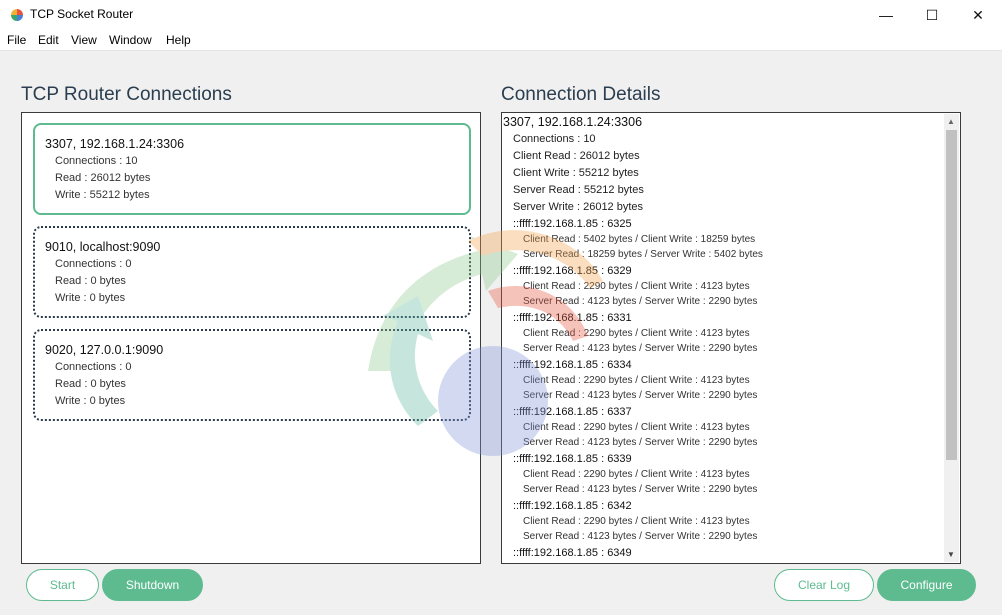 This screenshot has width=1002, height=615. What do you see at coordinates (17, 15) in the screenshot?
I see `app-icon` at bounding box center [17, 15].